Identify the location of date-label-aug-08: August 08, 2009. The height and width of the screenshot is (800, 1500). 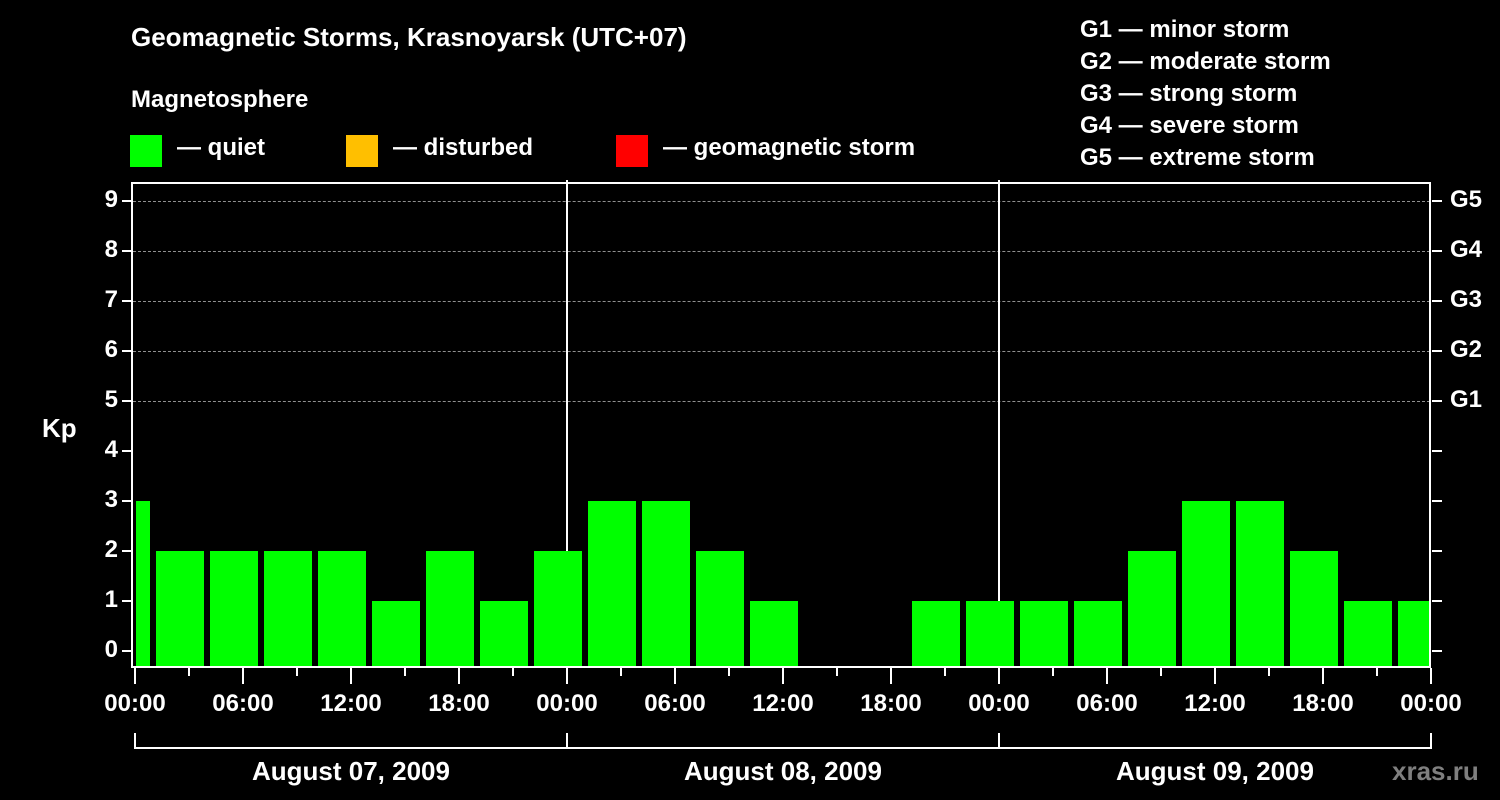
(783, 771).